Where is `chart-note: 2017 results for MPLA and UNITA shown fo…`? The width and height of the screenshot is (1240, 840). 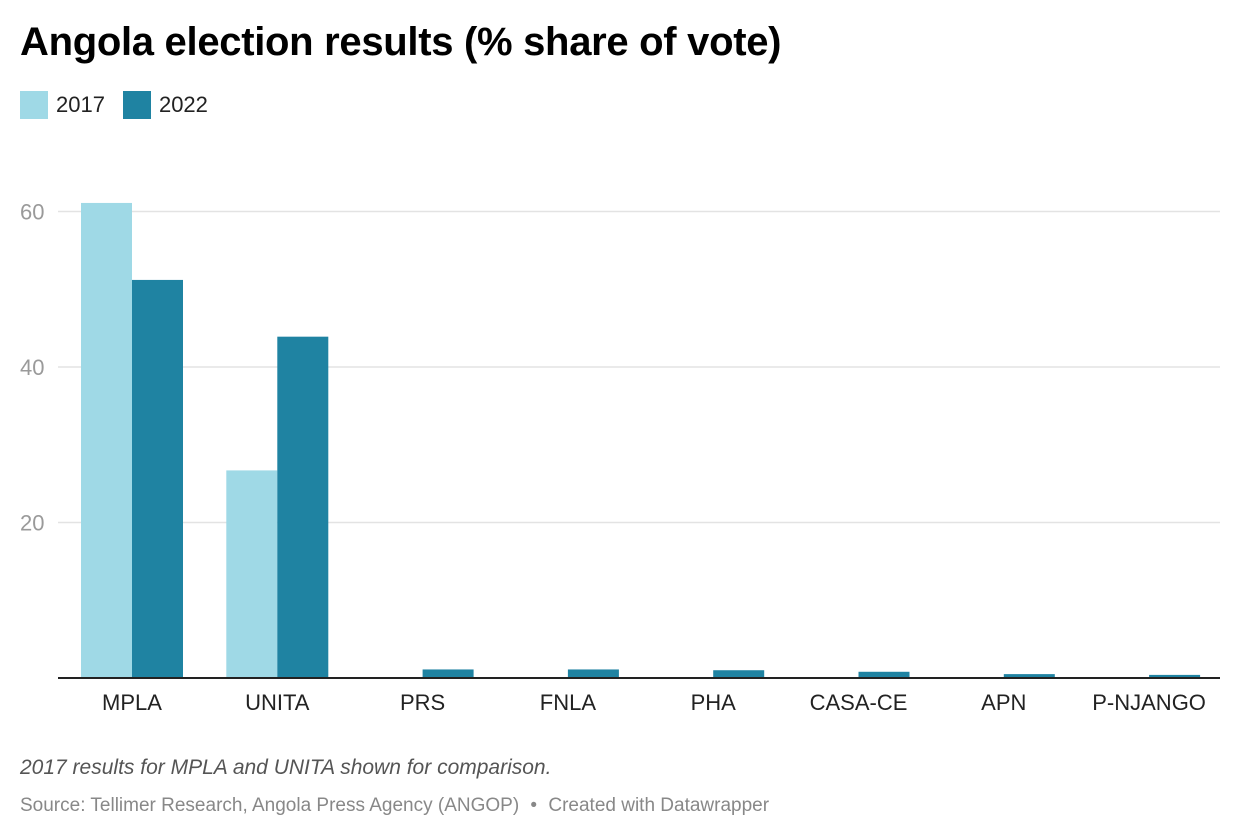
chart-note: 2017 results for MPLA and UNITA shown fo… is located at coordinates (286, 767).